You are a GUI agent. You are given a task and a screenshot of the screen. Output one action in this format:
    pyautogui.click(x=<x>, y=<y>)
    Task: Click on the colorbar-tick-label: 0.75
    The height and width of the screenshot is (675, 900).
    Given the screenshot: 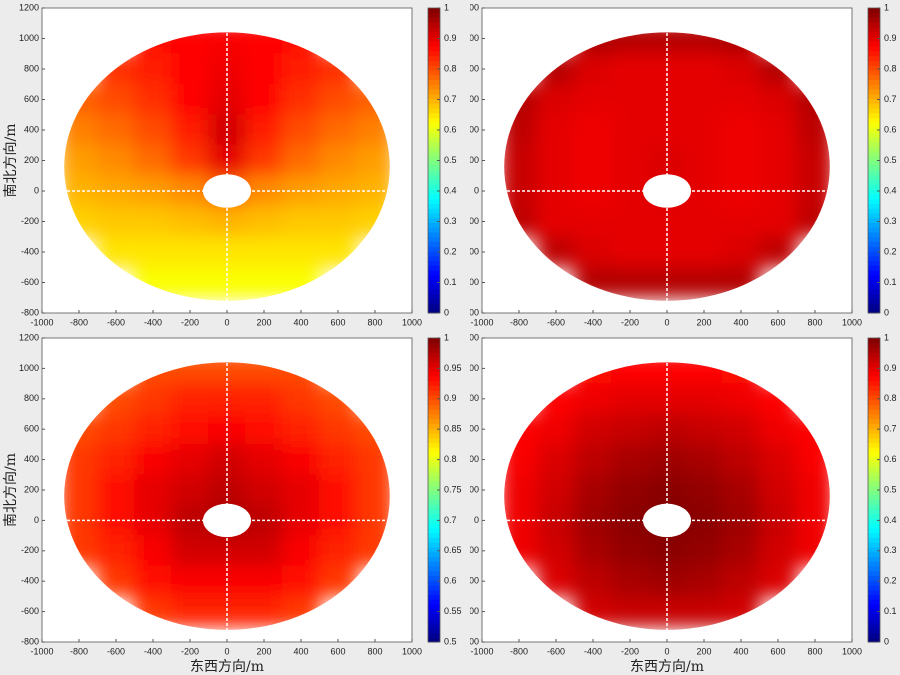 What is the action you would take?
    pyautogui.click(x=453, y=489)
    